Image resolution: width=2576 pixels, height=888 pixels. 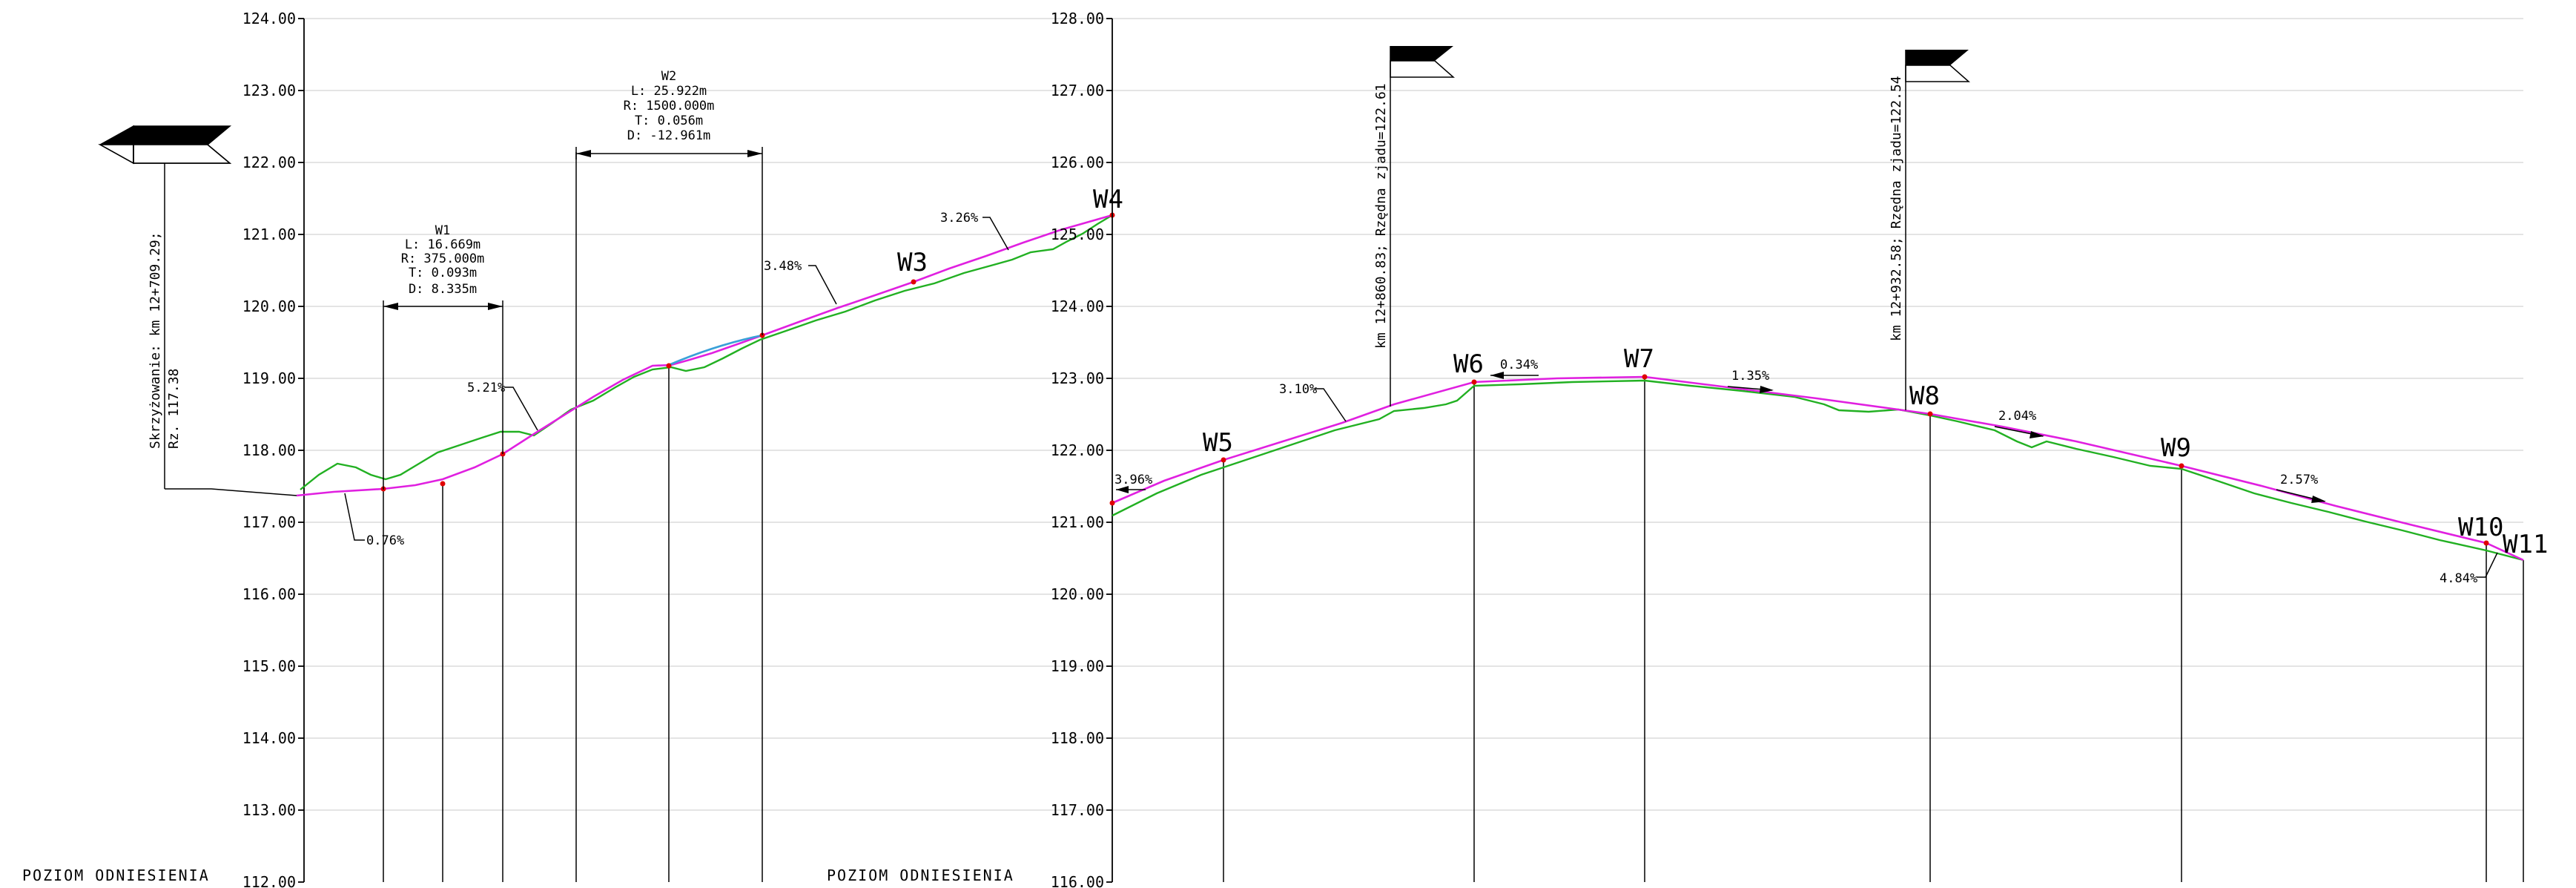 What do you see at coordinates (443, 289) in the screenshot?
I see `curve-d: D: 8.335m` at bounding box center [443, 289].